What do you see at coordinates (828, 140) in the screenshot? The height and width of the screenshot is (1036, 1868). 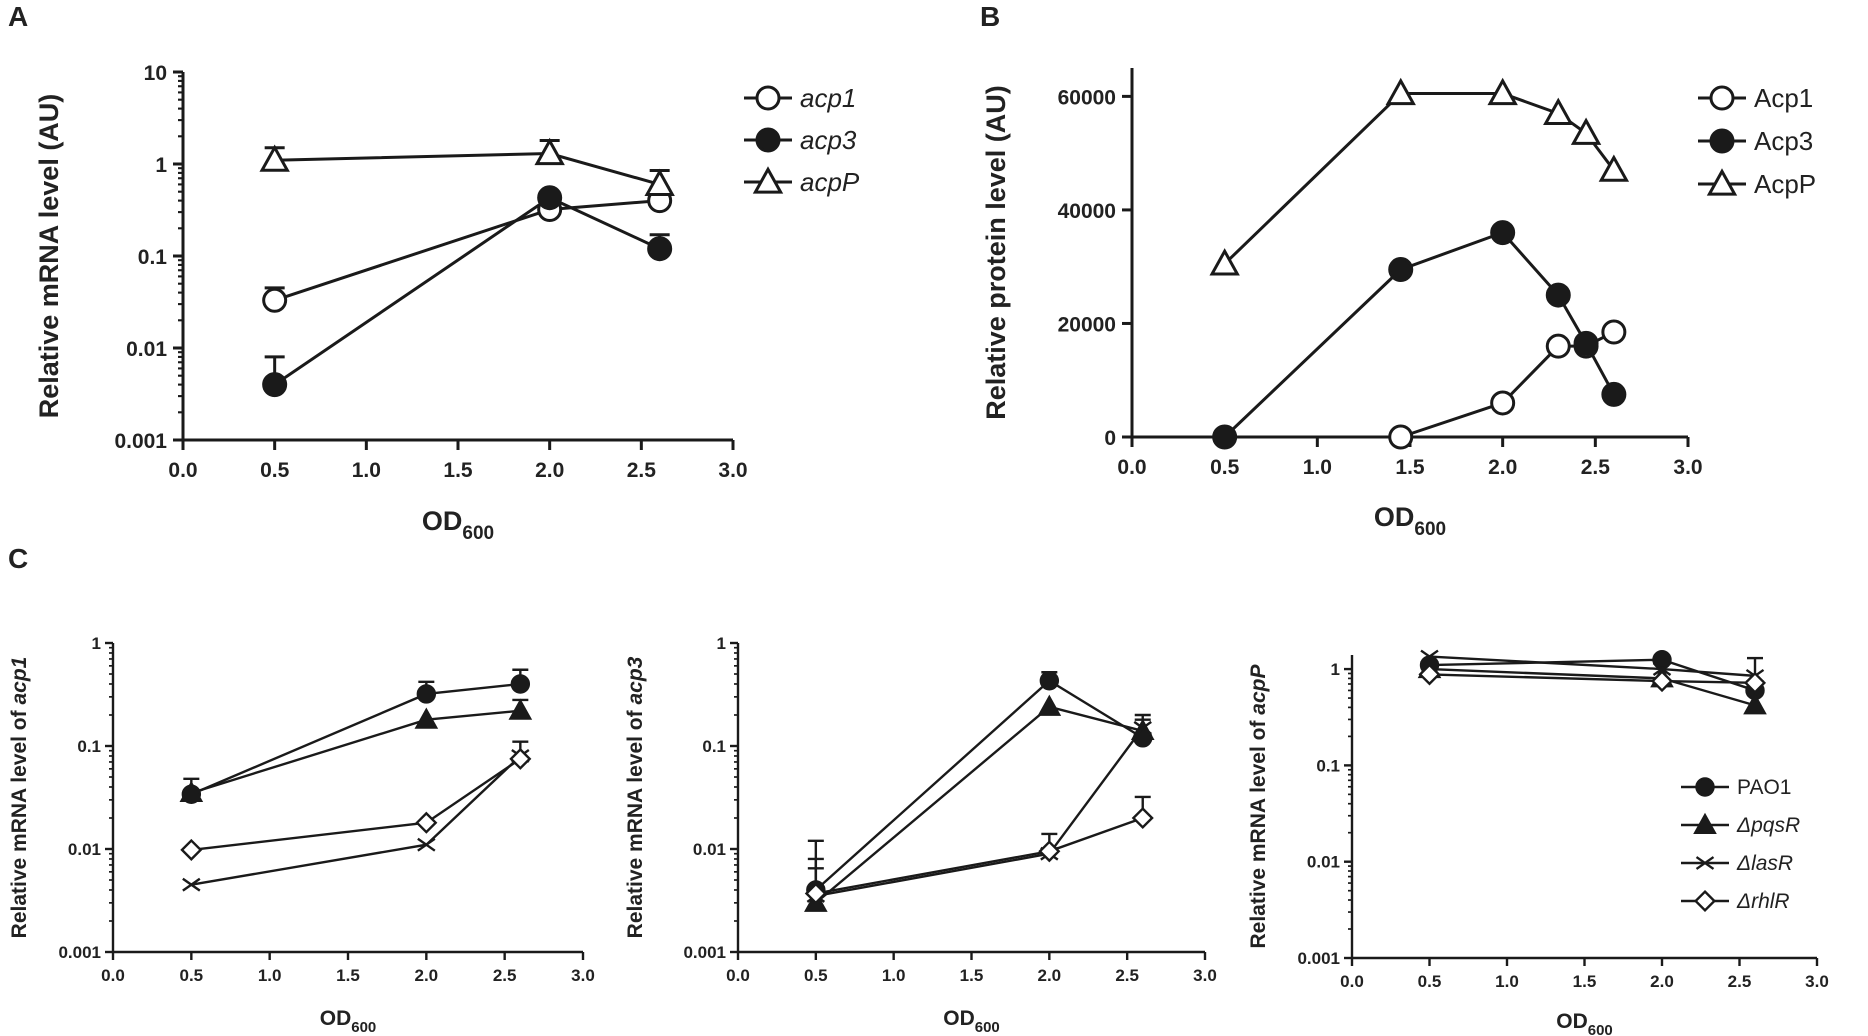 I see `legend-label: acp3` at bounding box center [828, 140].